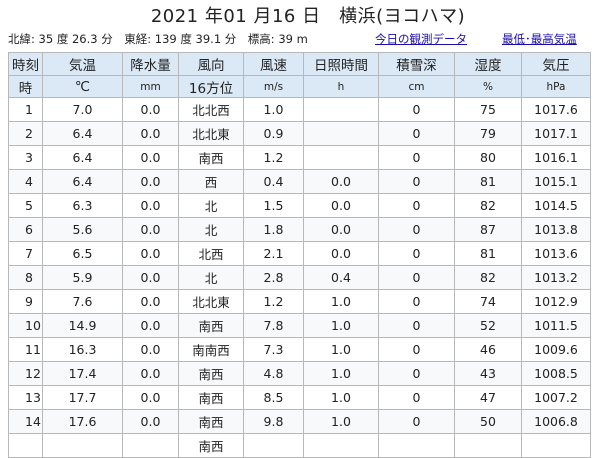 This screenshot has height=458, width=616. Describe the element at coordinates (25, 181) in the screenshot. I see `cell-time: 4` at that location.